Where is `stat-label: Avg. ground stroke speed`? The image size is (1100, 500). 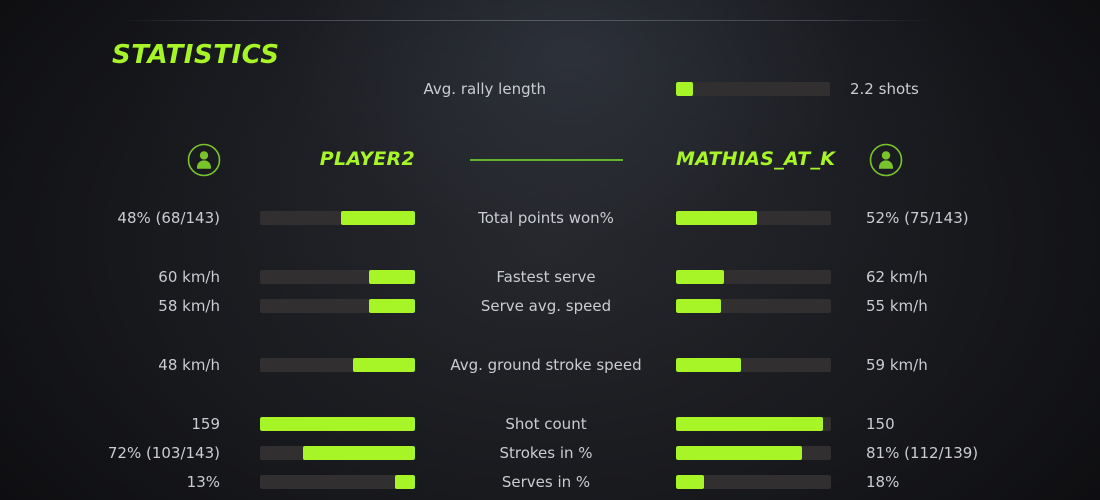
stat-label: Avg. ground stroke speed is located at coordinates (546, 365).